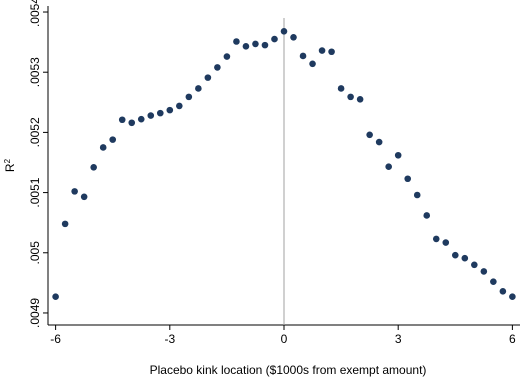  I want to click on y-tick-label: .0052, so click(35, 132).